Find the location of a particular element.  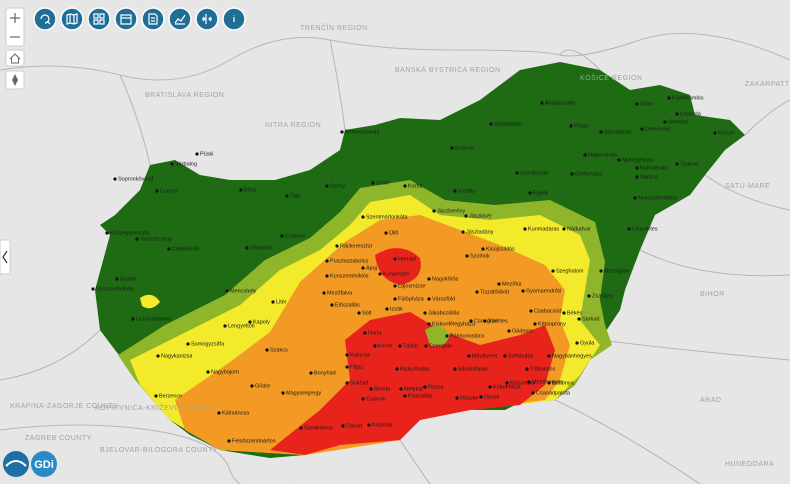

place-label: Szeghalom is located at coordinates (570, 271).